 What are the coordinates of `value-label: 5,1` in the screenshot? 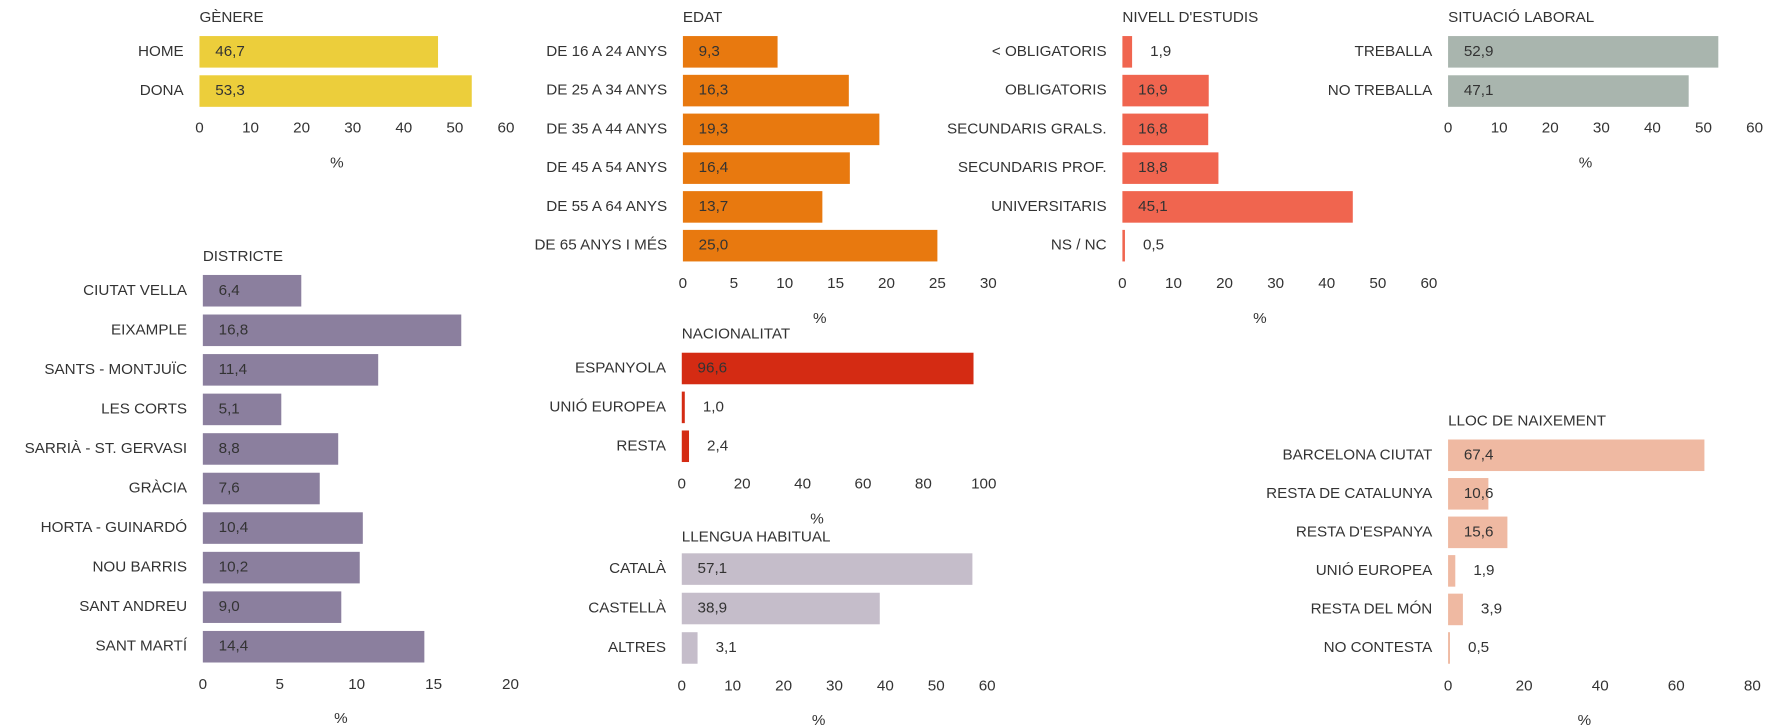 It's located at (229, 408).